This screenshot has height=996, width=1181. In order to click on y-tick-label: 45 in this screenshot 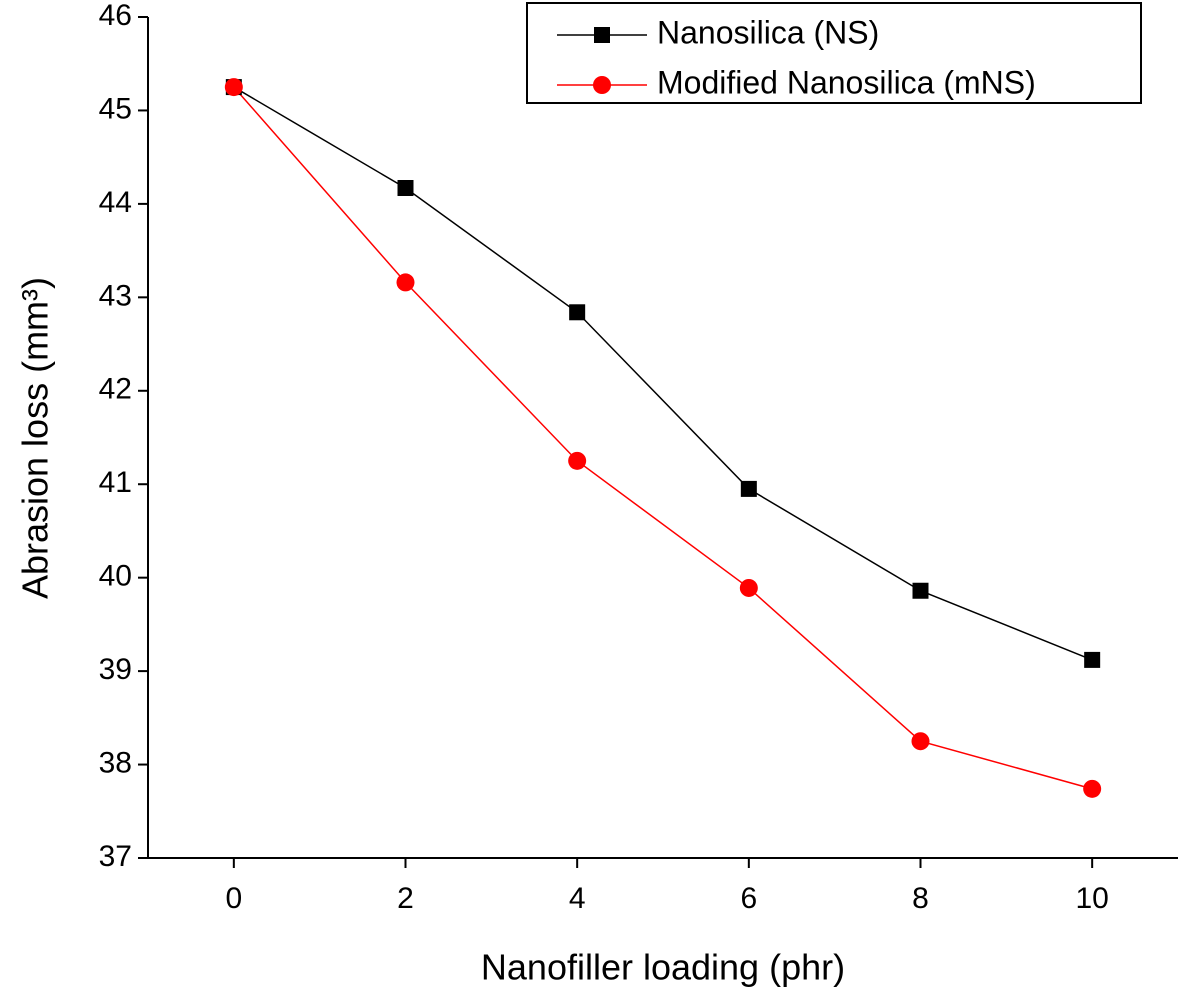, I will do `click(115, 108)`.